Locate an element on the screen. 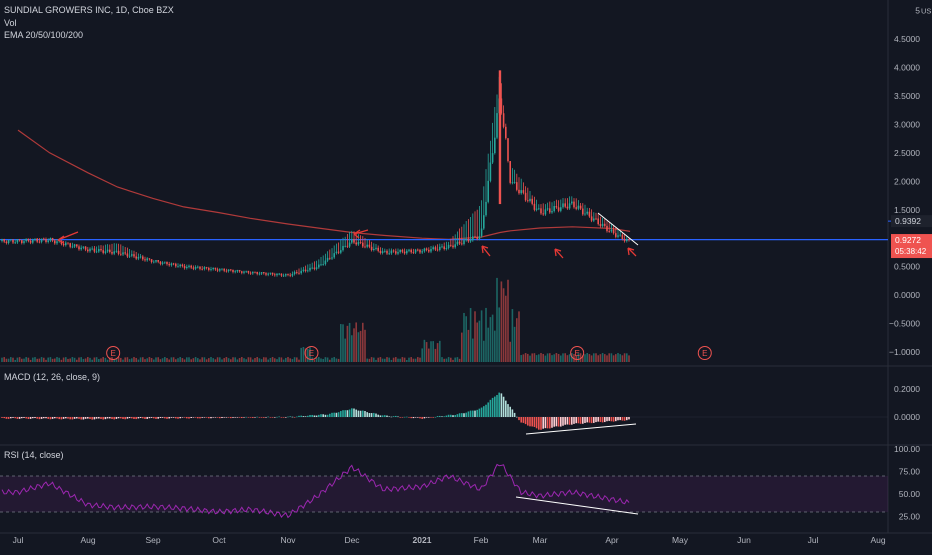  symbol-title: SUNDIAL GROWERS INC, 1D, Cboe BZX is located at coordinates (89, 10).